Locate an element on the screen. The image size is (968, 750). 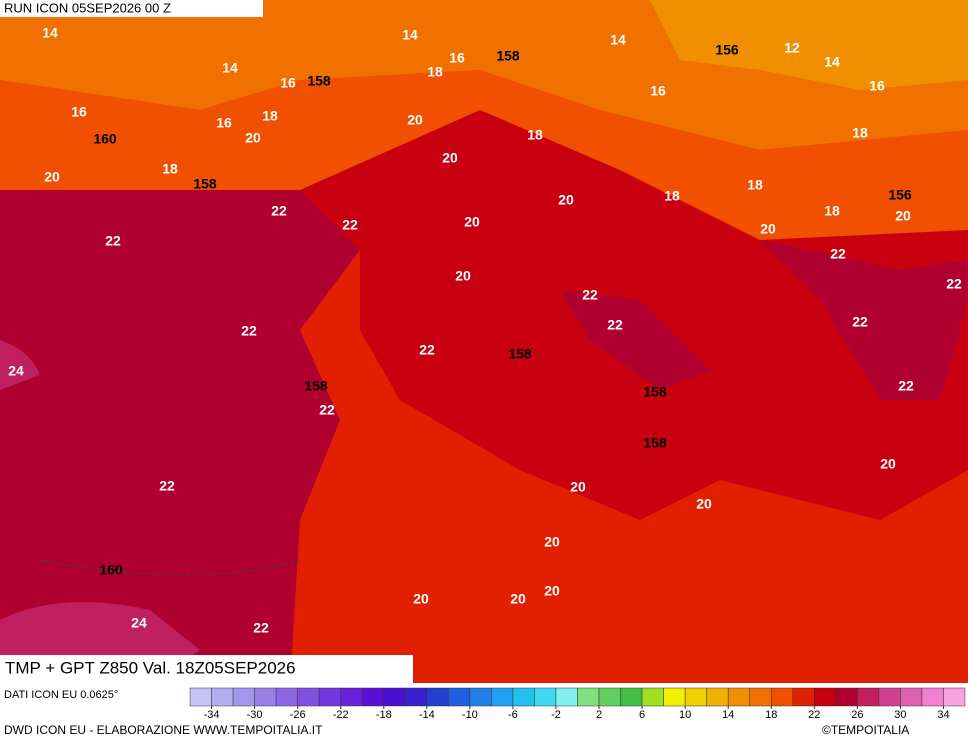
colorbar-tick-label: -30 is located at coordinates (255, 715).